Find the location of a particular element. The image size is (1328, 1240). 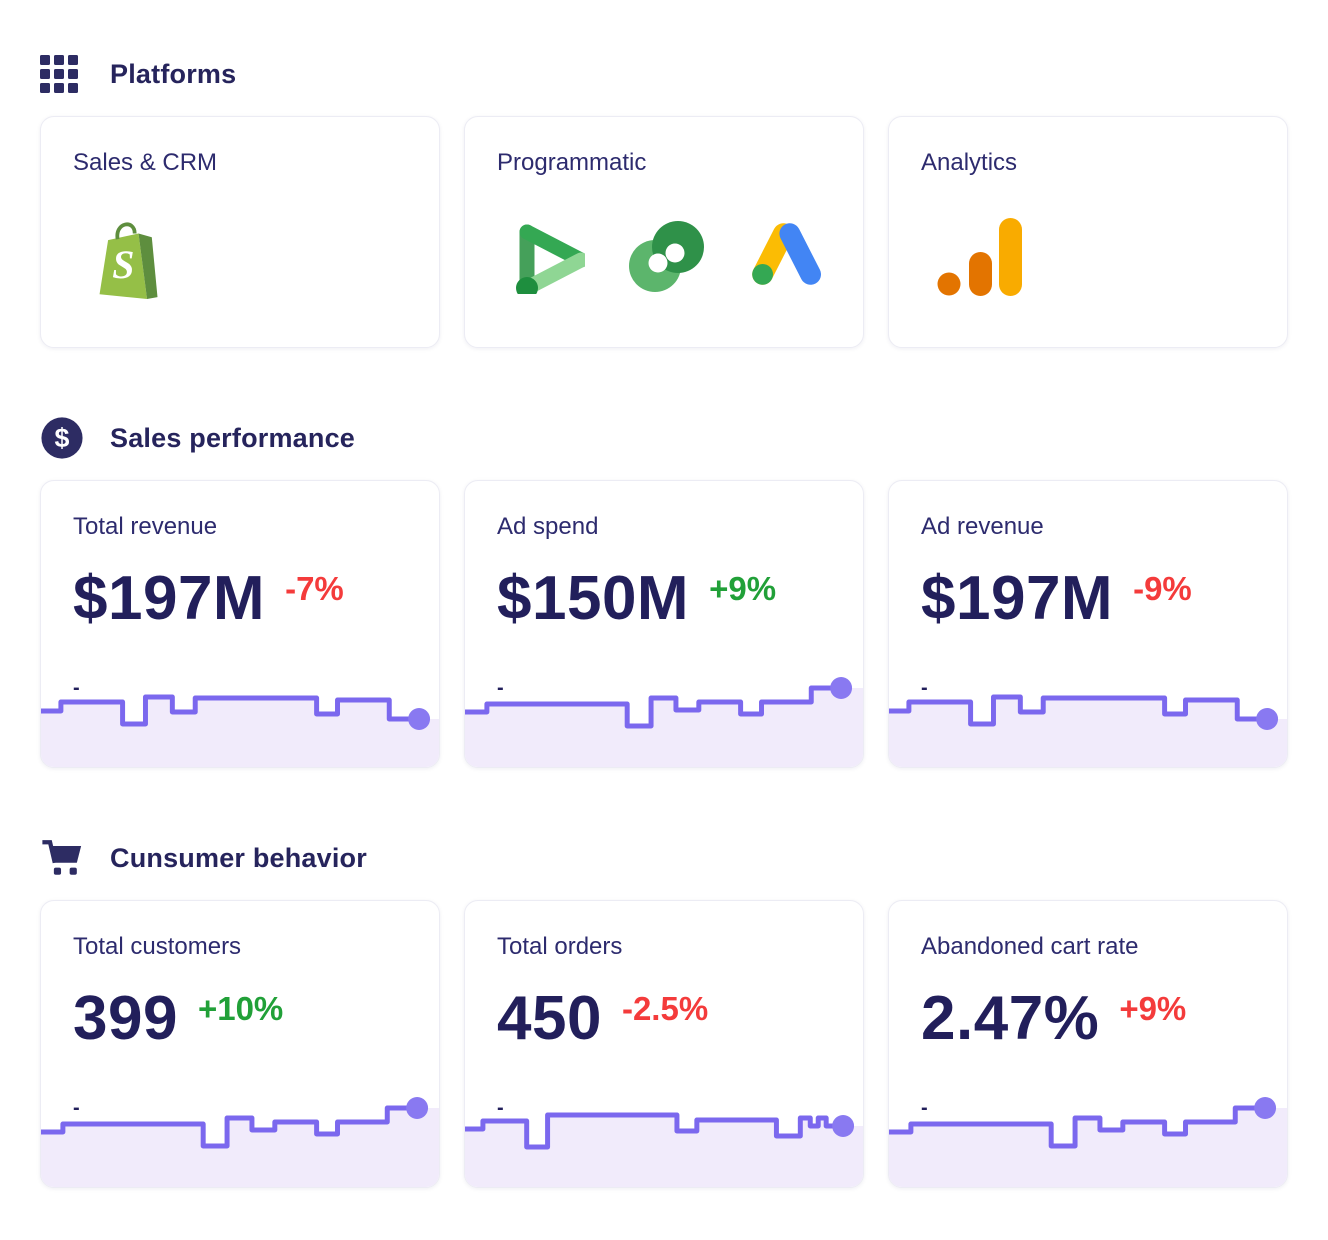

kpi-card-abandoned-cart-rate: Abandoned cart rate 2.47% +9% - is located at coordinates (1088, 1044).